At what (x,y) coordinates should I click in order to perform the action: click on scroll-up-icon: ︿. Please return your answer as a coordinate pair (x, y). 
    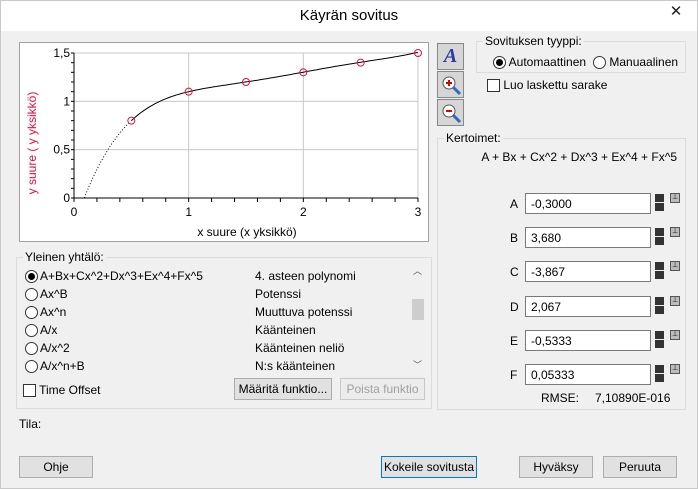
    Looking at the image, I should click on (418, 271).